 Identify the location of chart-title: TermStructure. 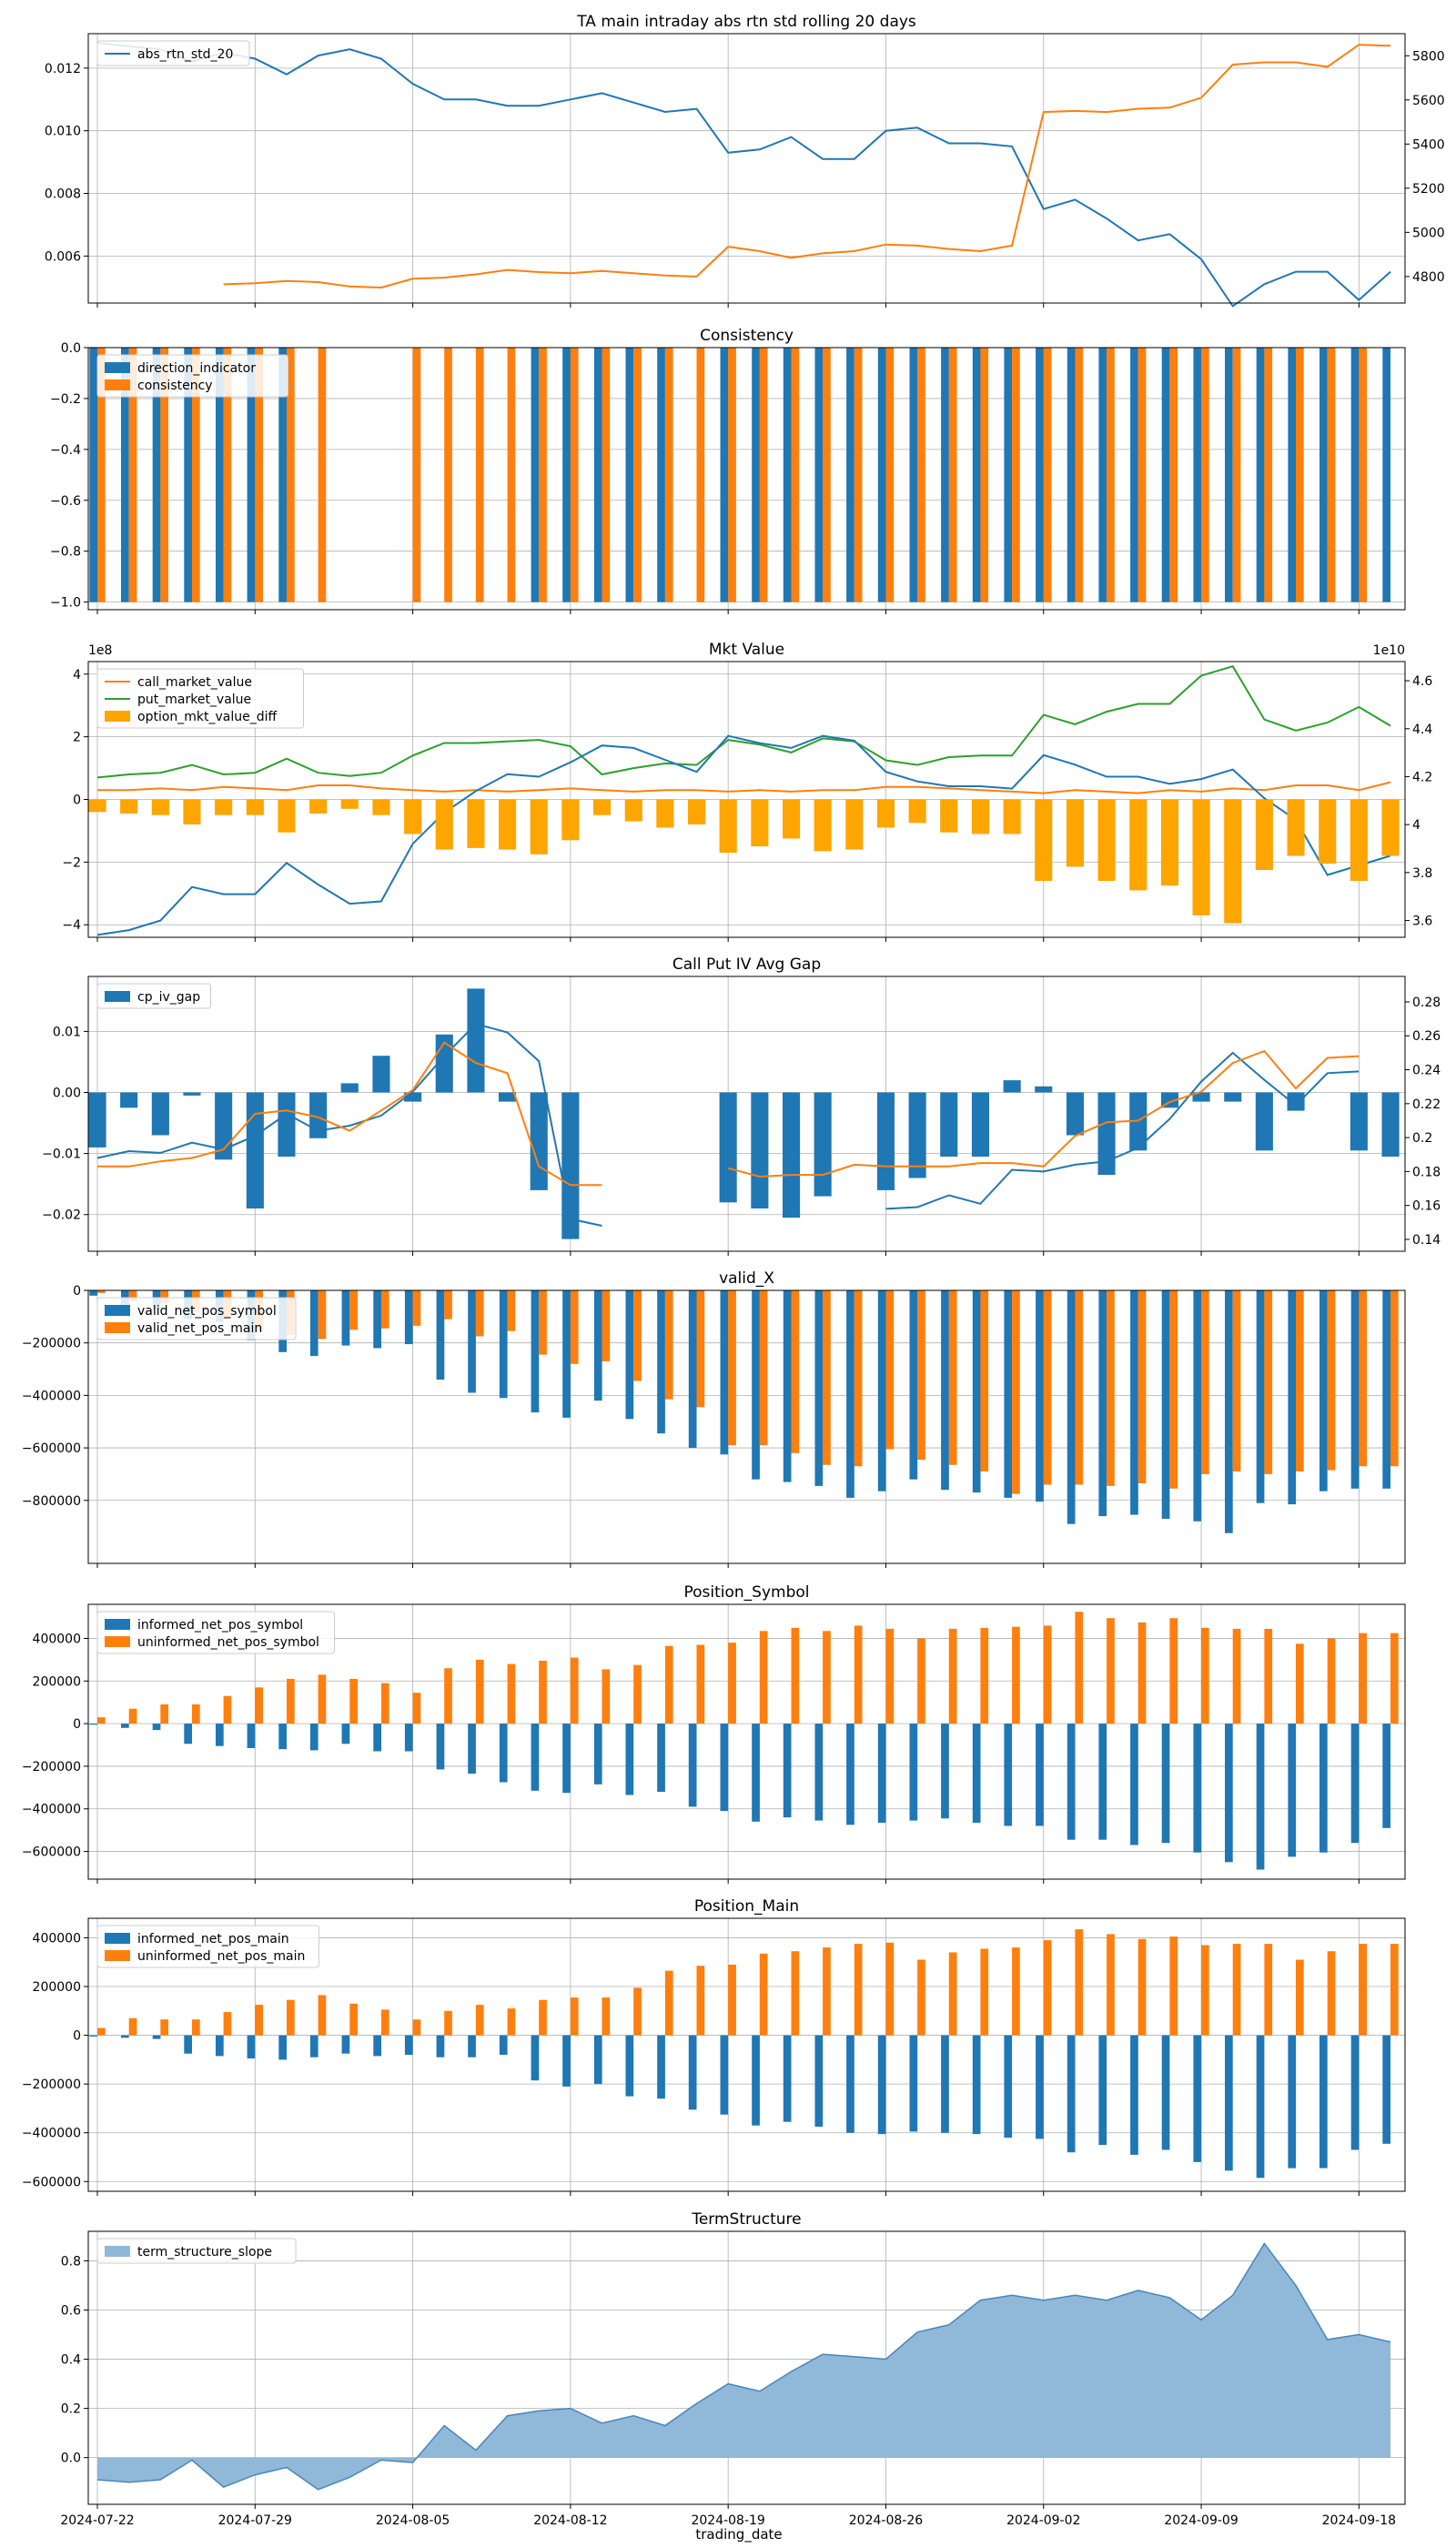
(746, 2220).